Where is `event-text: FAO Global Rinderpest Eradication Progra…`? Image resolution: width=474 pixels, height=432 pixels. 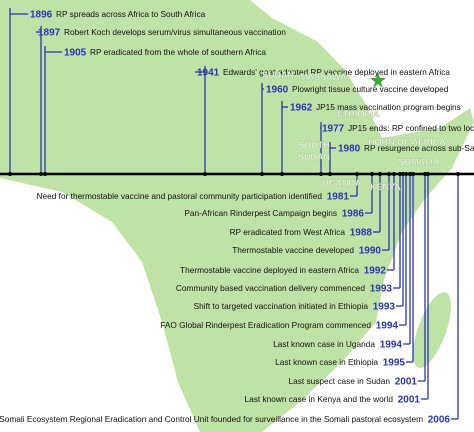 event-text: FAO Global Rinderpest Eradication Progra… is located at coordinates (265, 325).